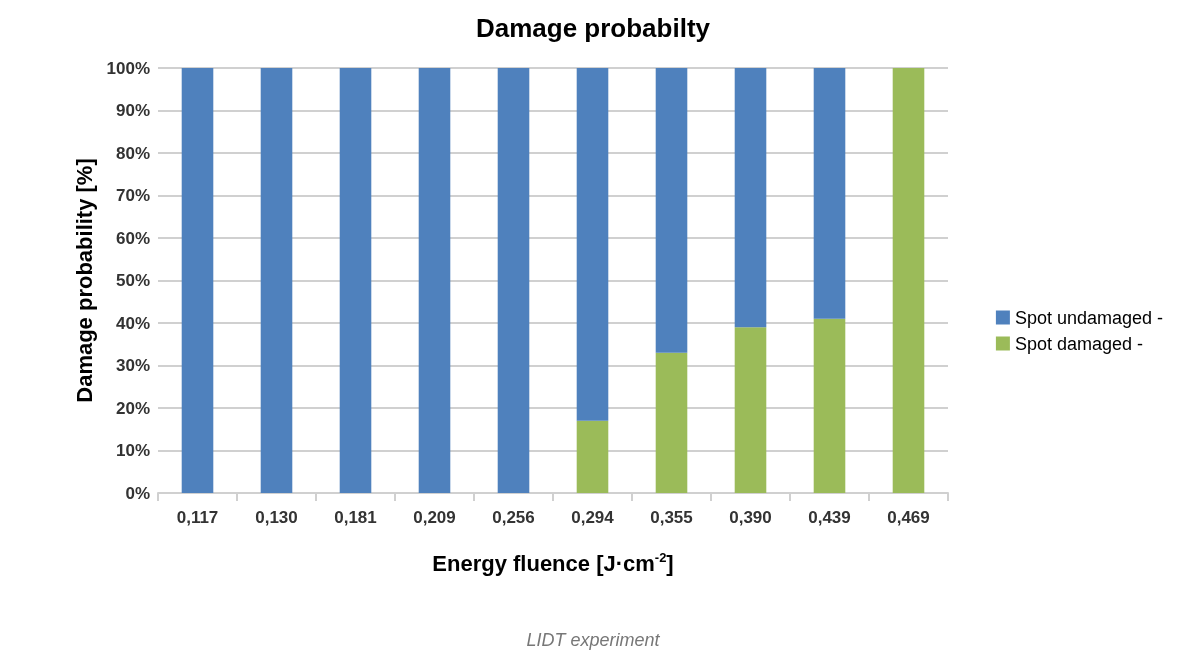 Image resolution: width=1188 pixels, height=662 pixels. What do you see at coordinates (132, 280) in the screenshot?
I see `y-tick-label: 50%` at bounding box center [132, 280].